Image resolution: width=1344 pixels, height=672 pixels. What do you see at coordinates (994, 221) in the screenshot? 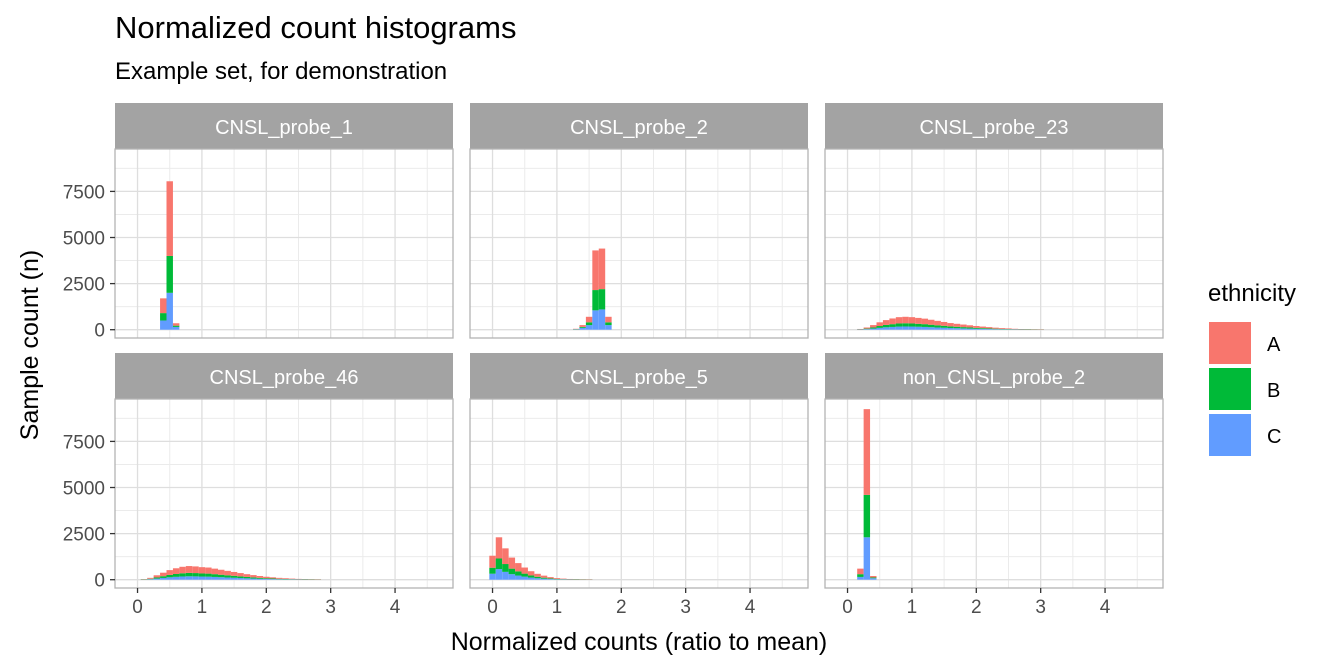
I see `panel-CNSL-probe-23: CNSL_probe_23` at bounding box center [994, 221].